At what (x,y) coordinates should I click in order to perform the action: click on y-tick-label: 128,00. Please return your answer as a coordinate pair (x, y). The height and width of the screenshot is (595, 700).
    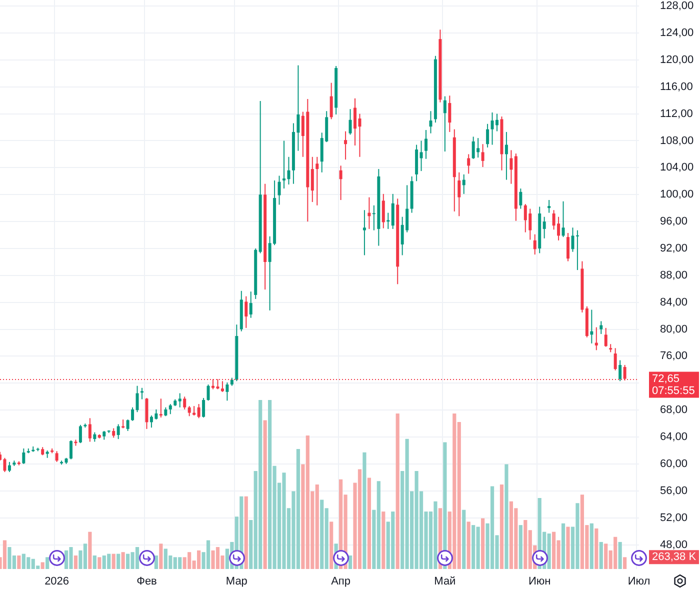
    Looking at the image, I should click on (677, 6).